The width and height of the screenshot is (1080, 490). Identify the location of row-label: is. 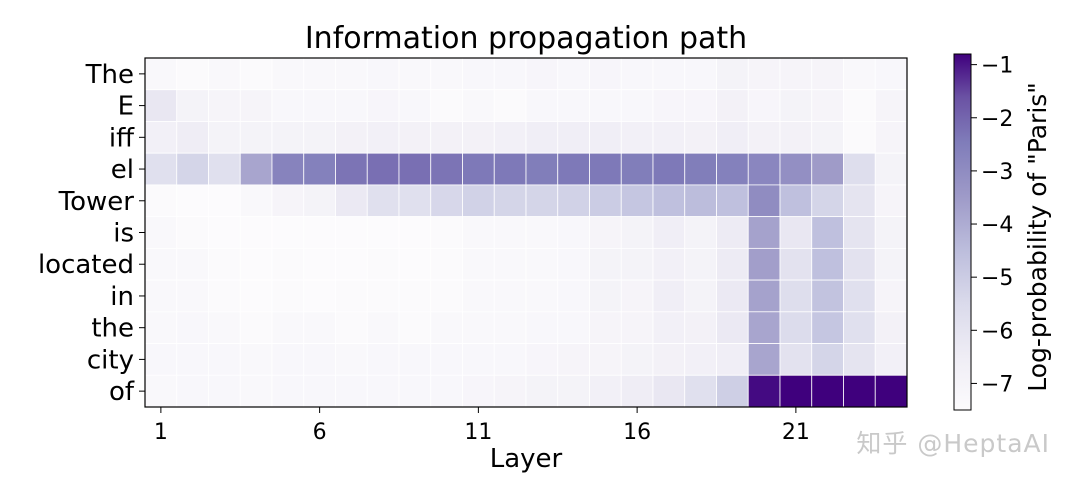
(123, 234).